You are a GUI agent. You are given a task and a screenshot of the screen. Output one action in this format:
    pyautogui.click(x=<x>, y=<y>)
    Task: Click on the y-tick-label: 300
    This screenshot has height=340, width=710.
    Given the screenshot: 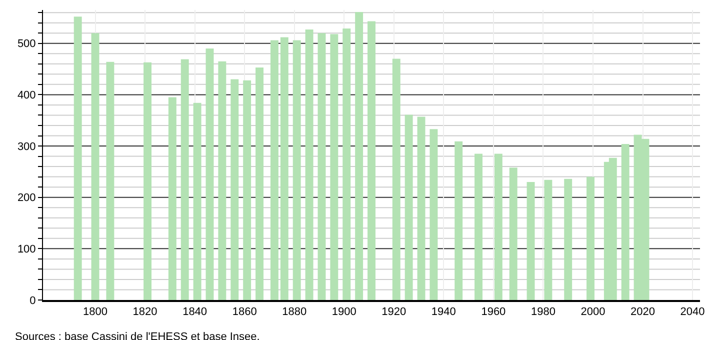 What is the action you would take?
    pyautogui.click(x=26, y=146)
    